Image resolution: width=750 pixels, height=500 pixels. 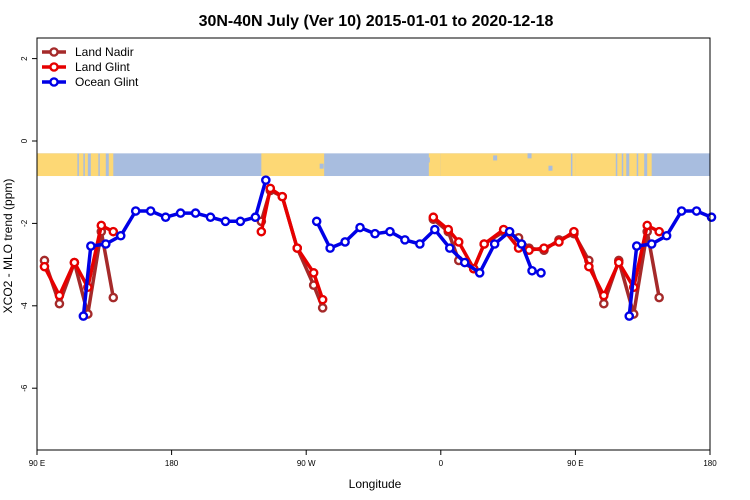 I want to click on y-tick-label: -2, so click(x=24, y=223).